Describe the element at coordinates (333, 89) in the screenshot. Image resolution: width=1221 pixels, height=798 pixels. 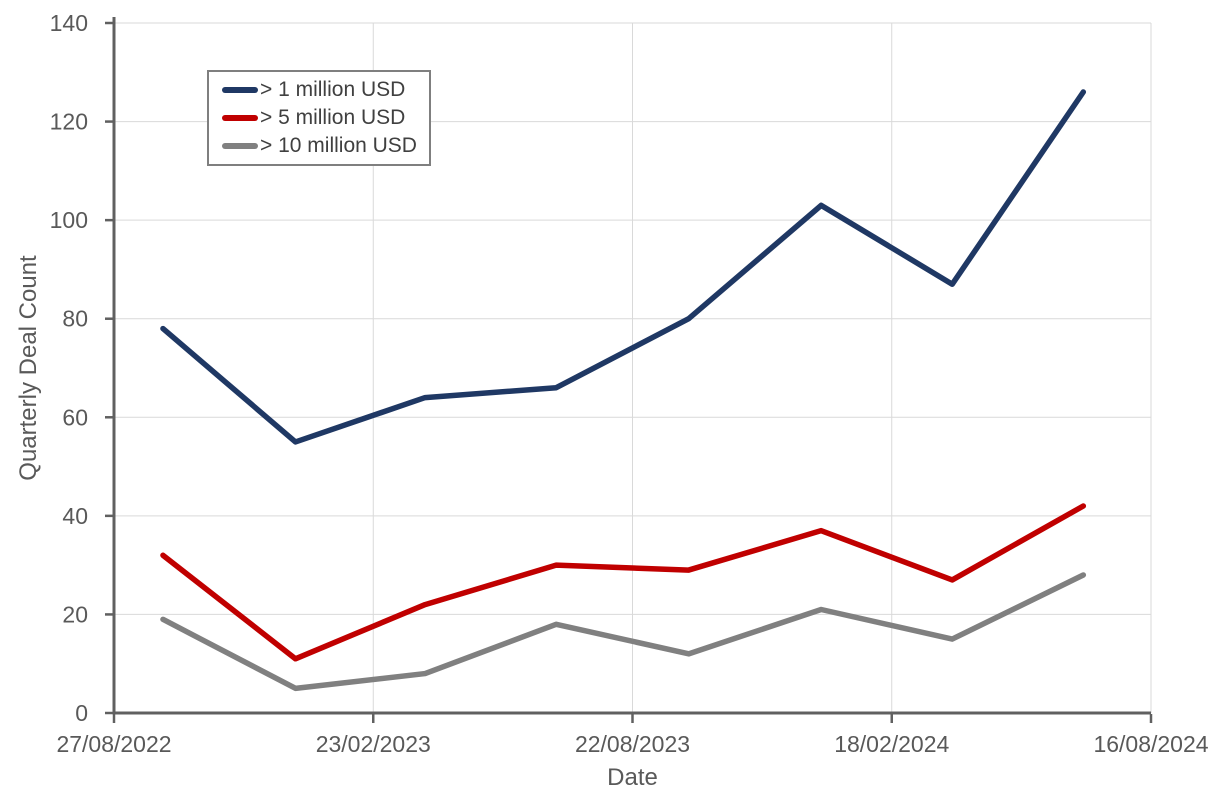
I see `legend-label: > 1 million USD` at that location.